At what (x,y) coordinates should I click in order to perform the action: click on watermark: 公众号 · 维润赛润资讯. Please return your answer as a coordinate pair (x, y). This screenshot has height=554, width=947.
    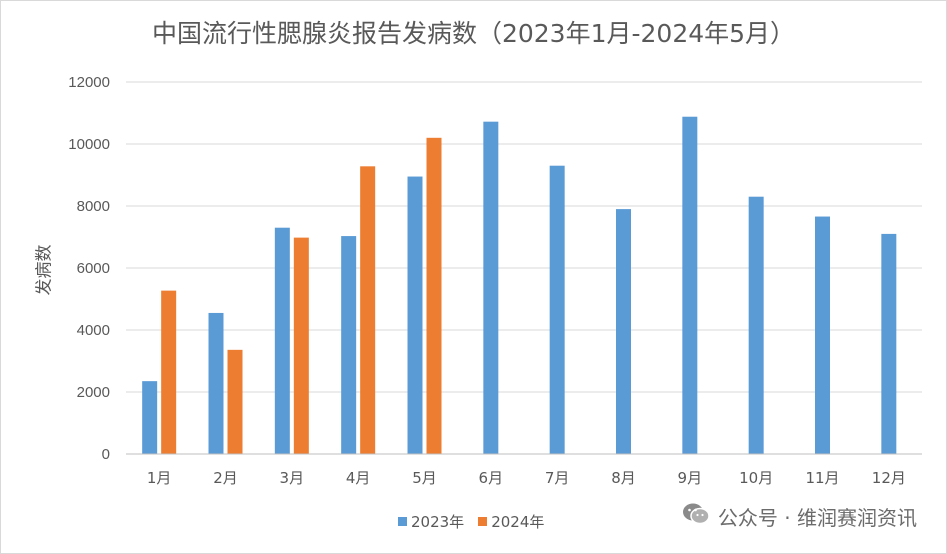
    Looking at the image, I should click on (799, 516).